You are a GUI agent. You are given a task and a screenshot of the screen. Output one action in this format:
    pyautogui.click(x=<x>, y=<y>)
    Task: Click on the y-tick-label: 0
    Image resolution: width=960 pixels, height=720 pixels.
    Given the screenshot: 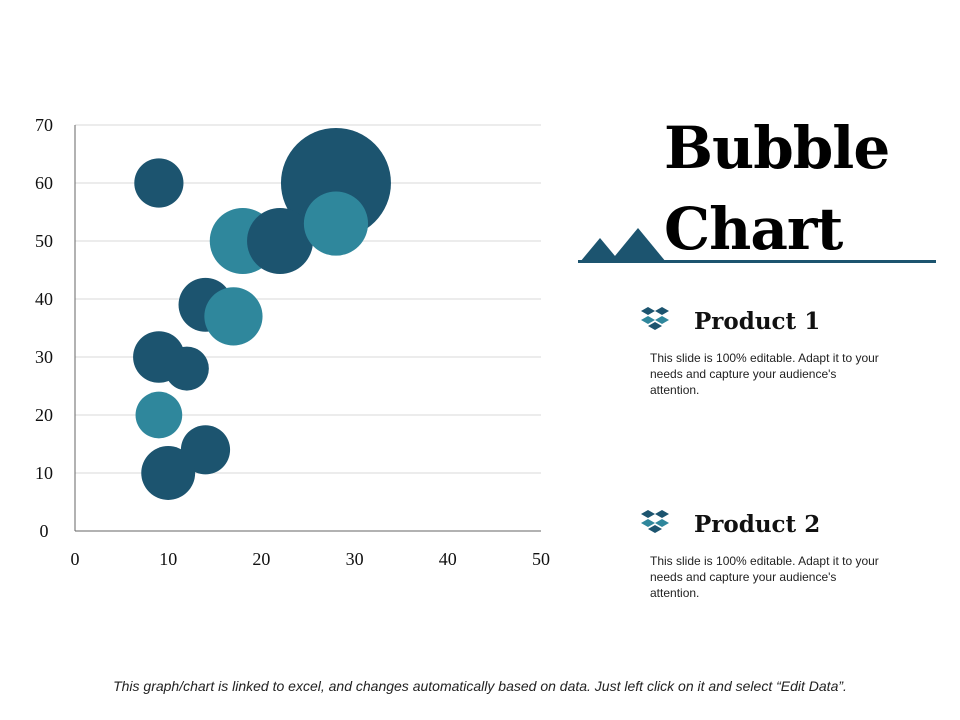 What is the action you would take?
    pyautogui.click(x=44, y=531)
    